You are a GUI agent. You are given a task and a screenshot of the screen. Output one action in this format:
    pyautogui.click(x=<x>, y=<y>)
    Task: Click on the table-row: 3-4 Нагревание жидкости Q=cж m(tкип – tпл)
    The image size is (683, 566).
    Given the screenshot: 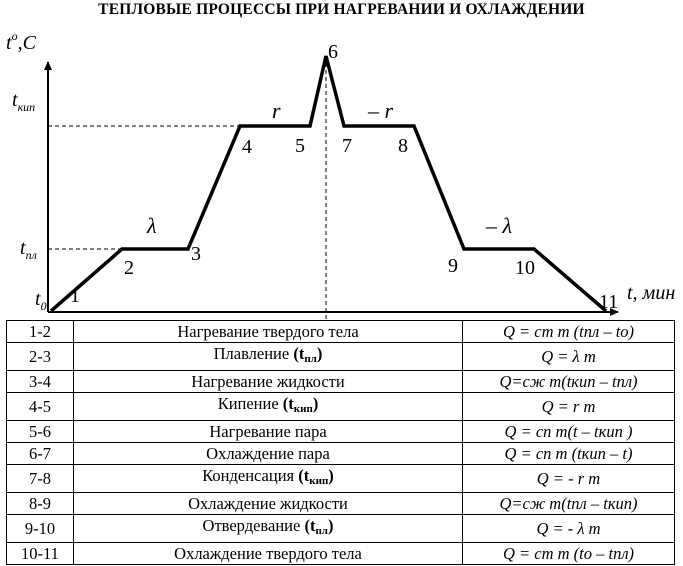 What is the action you would take?
    pyautogui.click(x=340, y=381)
    